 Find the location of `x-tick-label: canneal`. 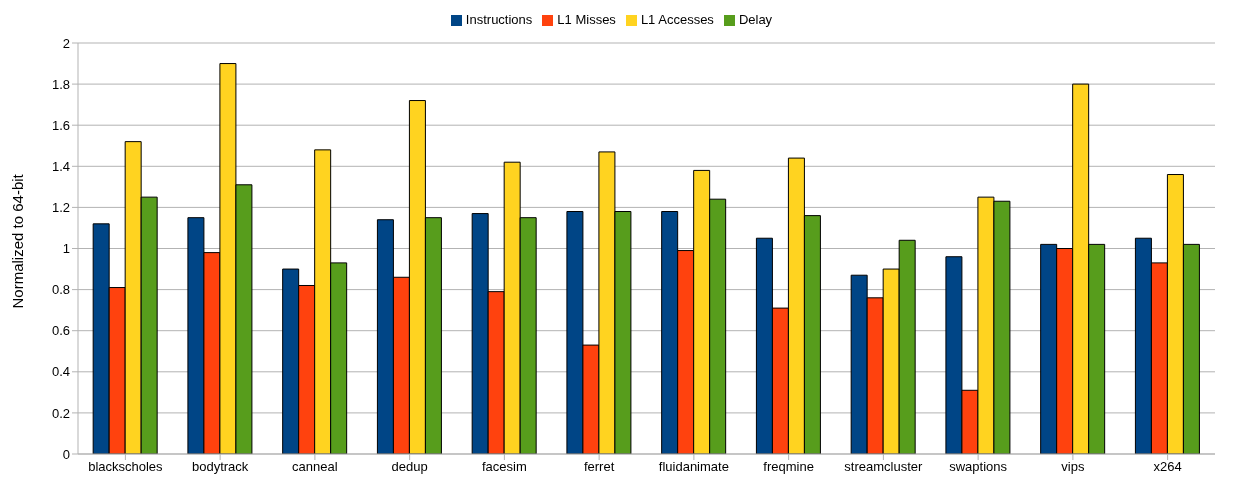

x-tick-label: canneal is located at coordinates (315, 467).